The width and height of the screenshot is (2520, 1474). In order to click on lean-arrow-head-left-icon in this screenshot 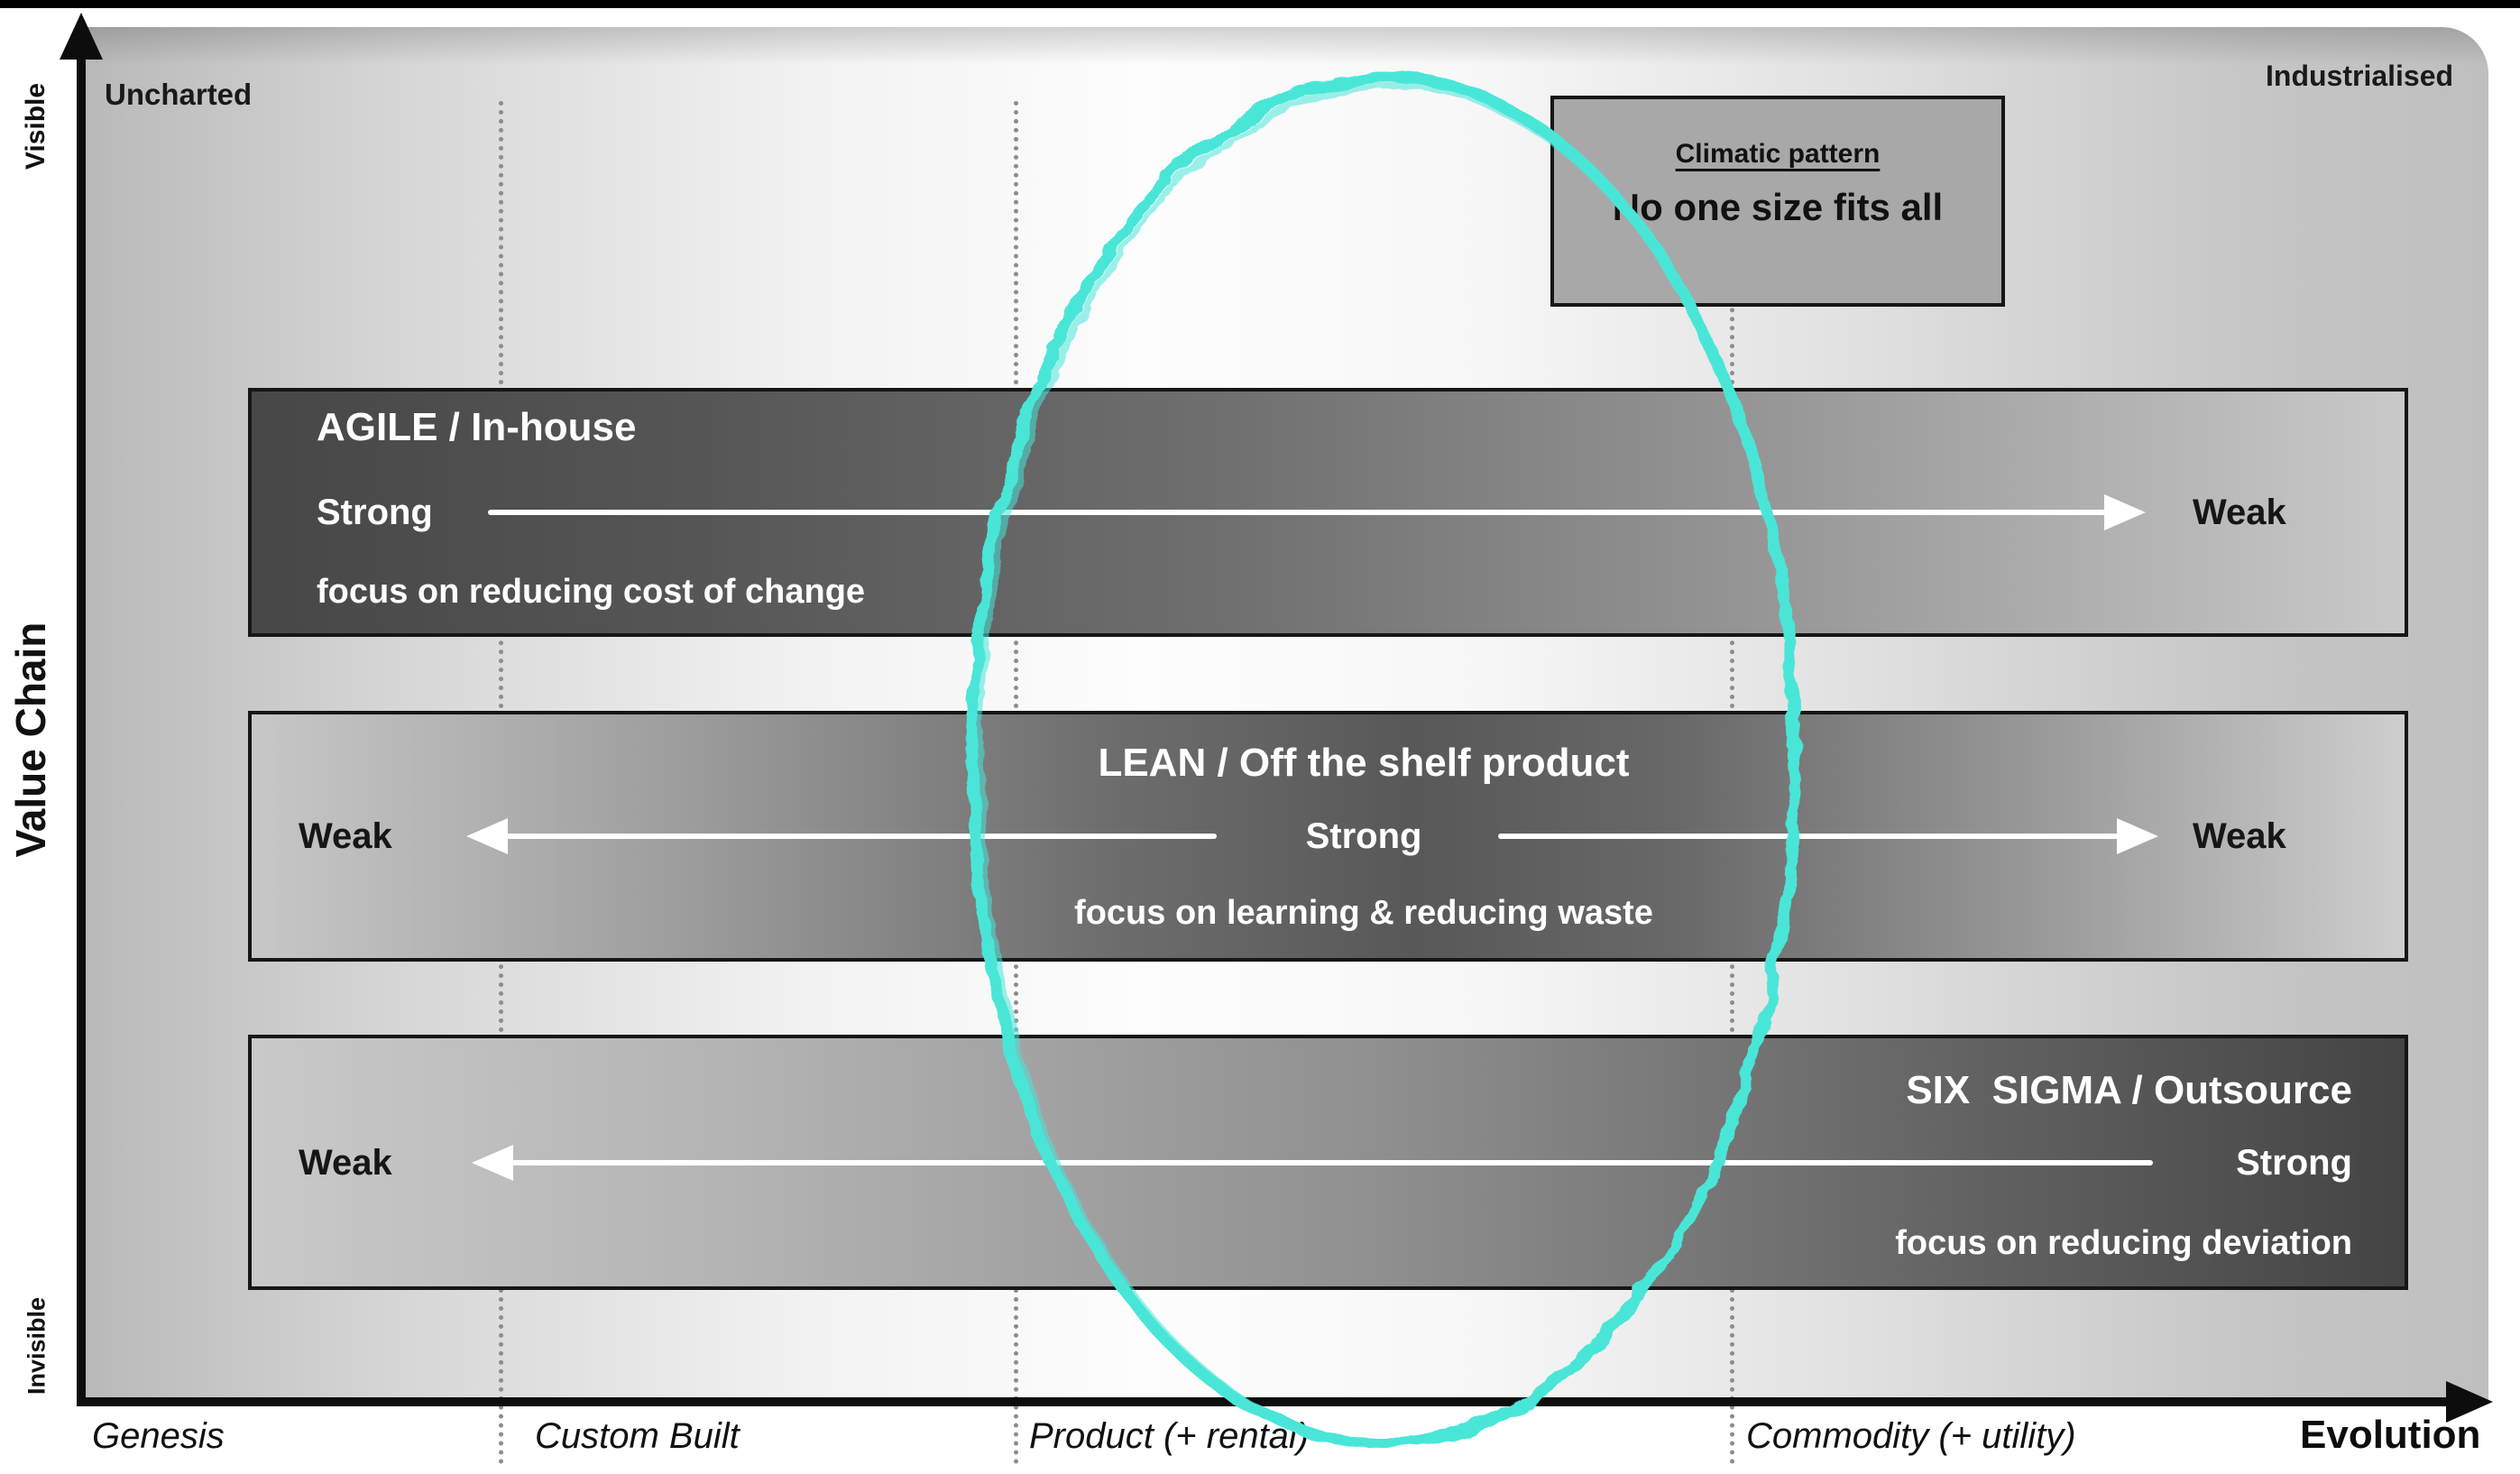, I will do `click(487, 836)`.